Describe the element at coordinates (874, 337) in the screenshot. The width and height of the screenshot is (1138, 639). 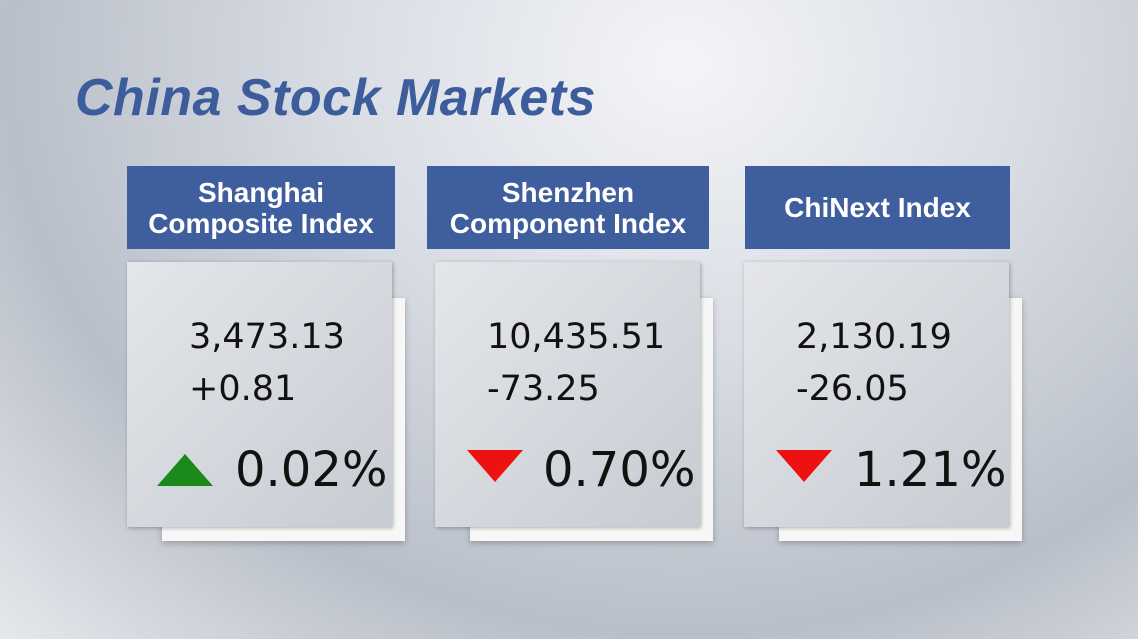
I see `index-value: 2,130.19` at that location.